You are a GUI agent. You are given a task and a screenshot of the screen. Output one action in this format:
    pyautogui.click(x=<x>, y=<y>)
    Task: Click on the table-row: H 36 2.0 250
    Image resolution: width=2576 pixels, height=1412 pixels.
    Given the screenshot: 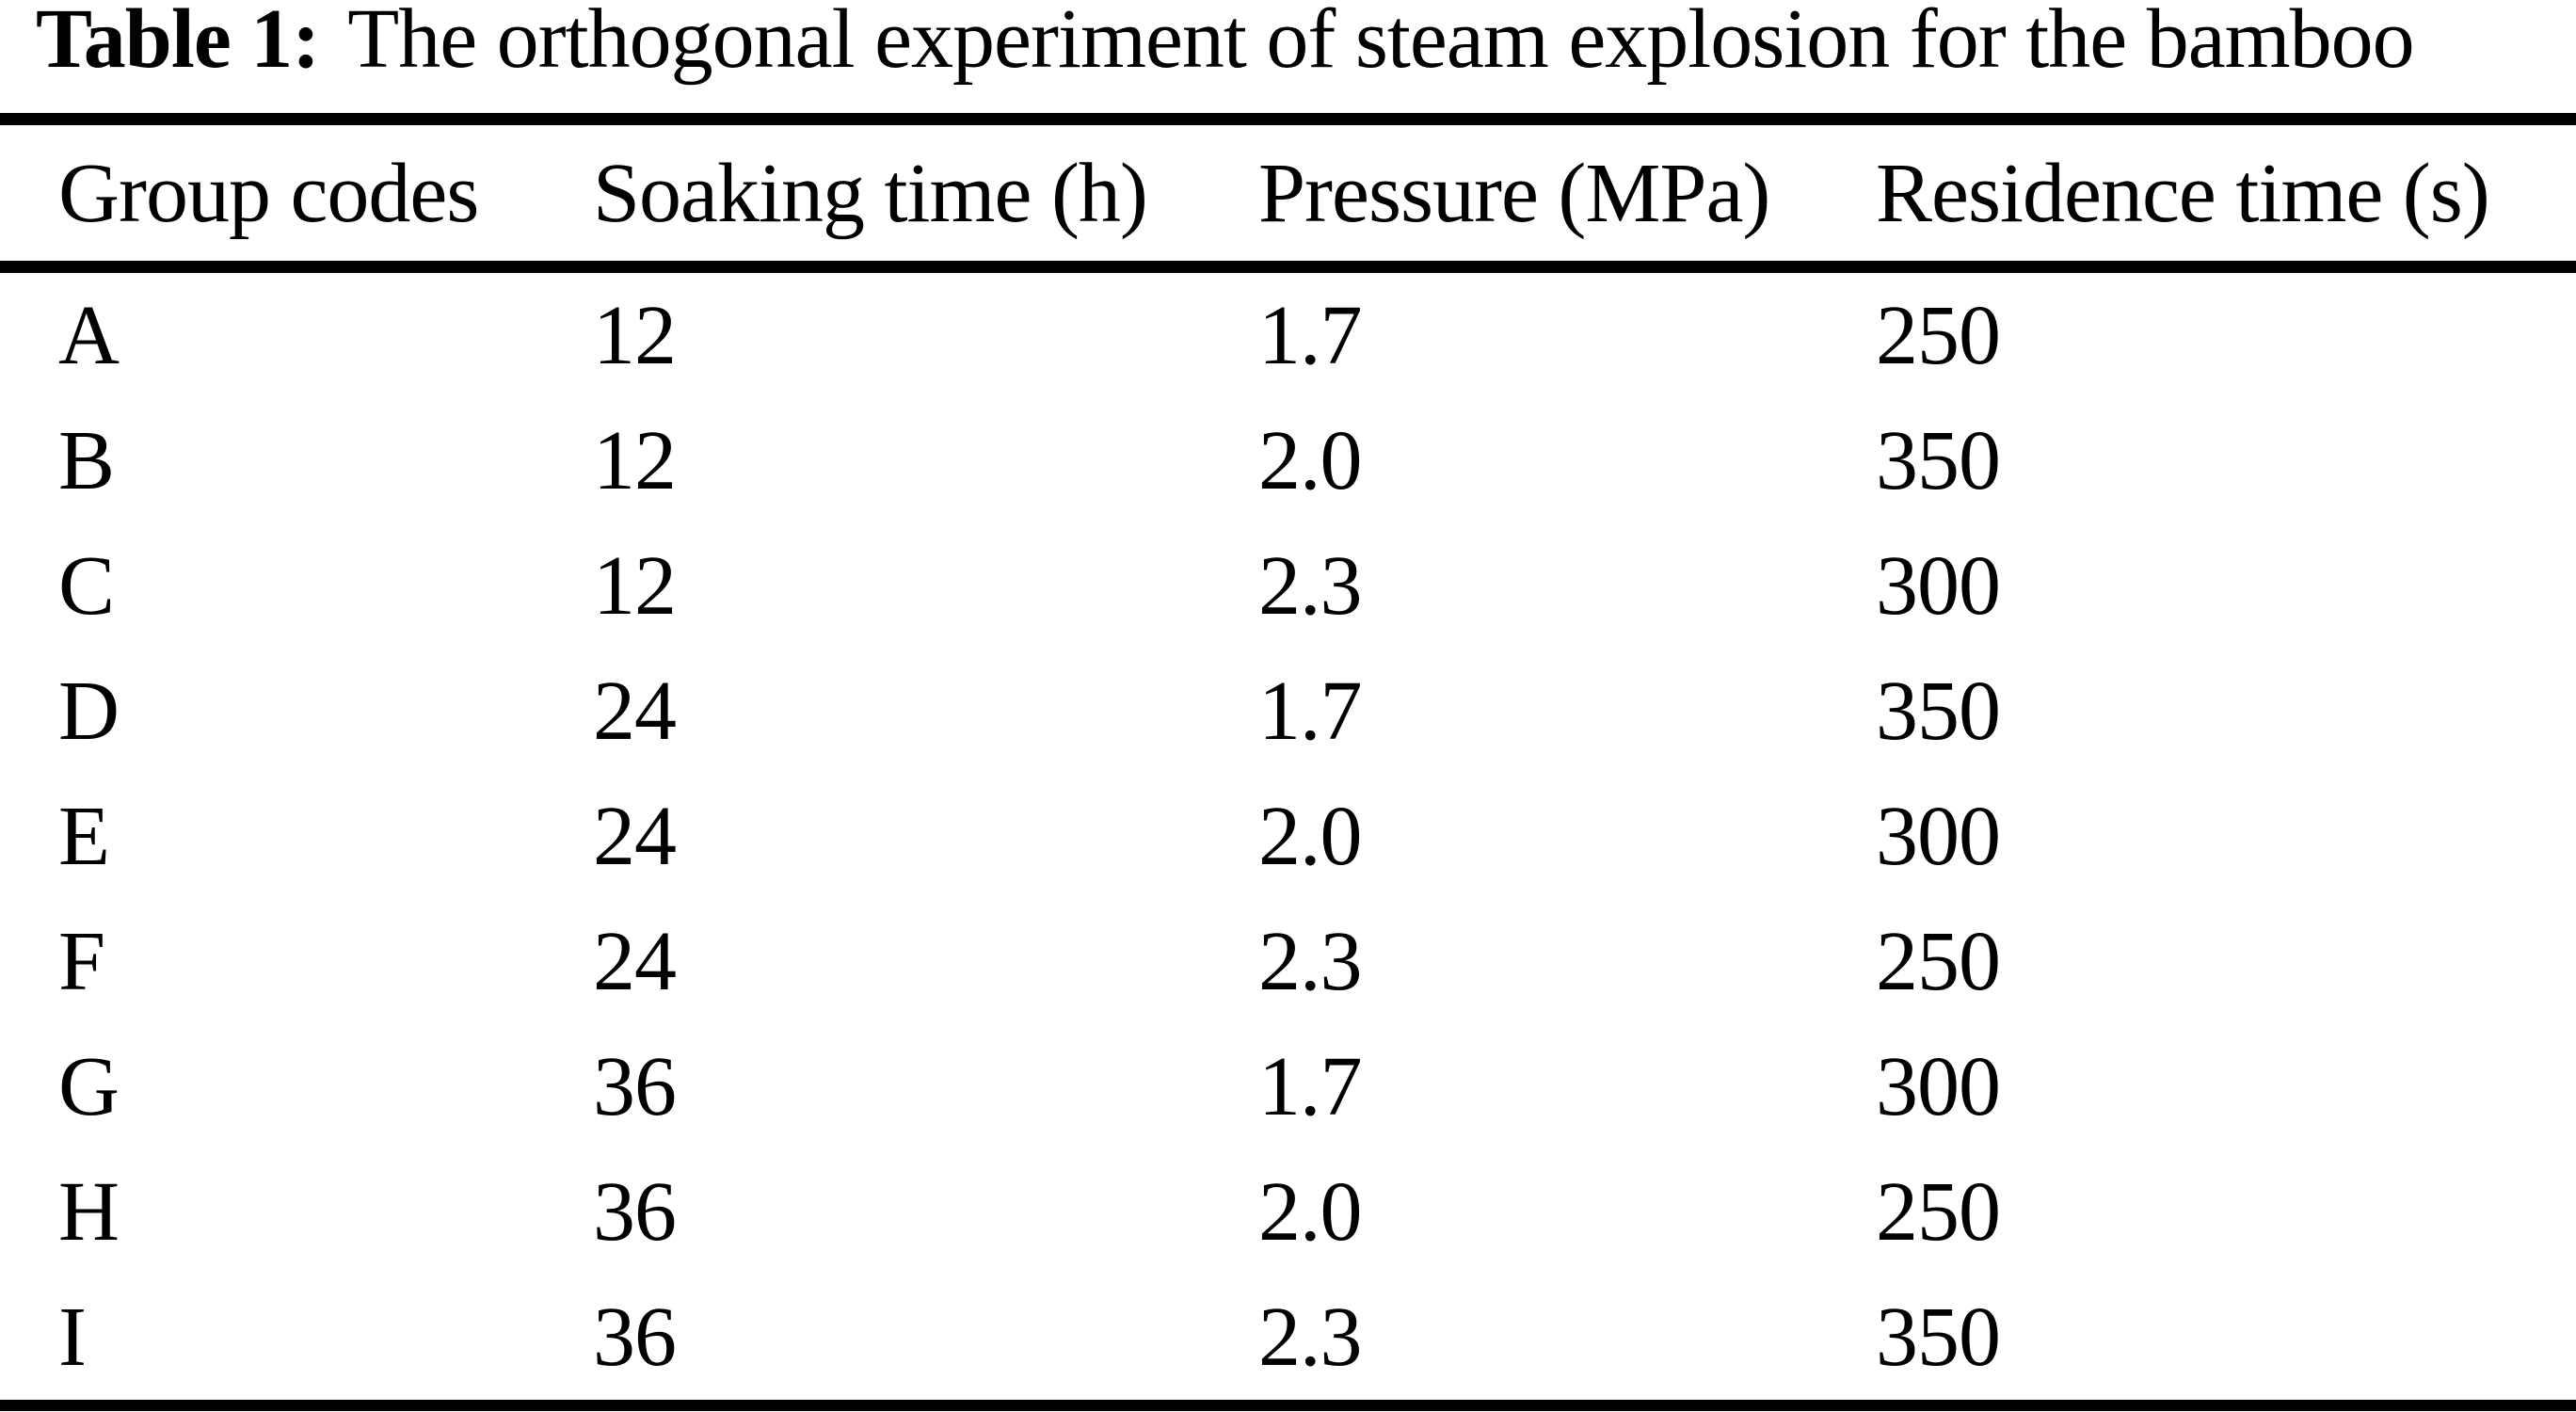 What is the action you would take?
    pyautogui.click(x=1288, y=1212)
    